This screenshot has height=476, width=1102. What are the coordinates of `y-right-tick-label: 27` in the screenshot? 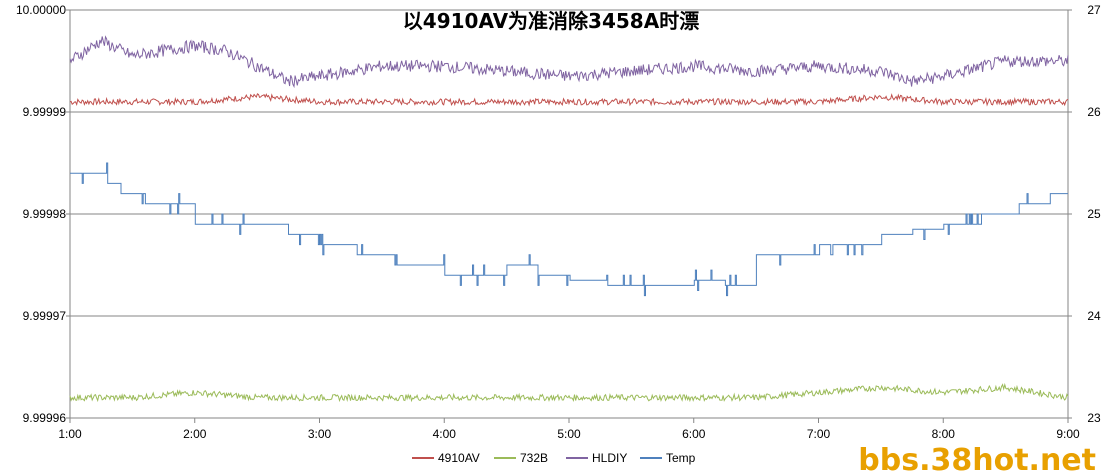 It's located at (1094, 10).